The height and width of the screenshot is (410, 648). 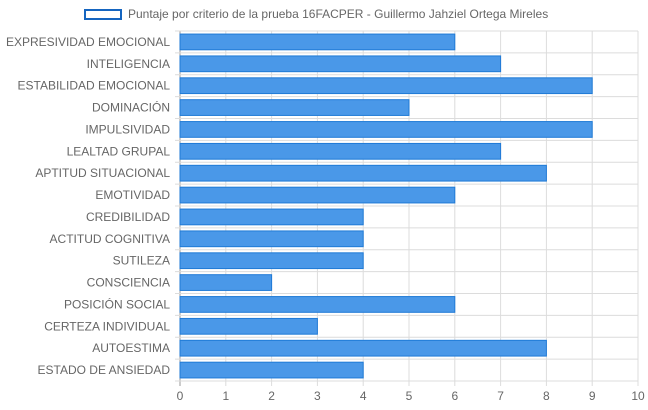 What do you see at coordinates (454, 396) in the screenshot?
I see `x-tick-label: 6` at bounding box center [454, 396].